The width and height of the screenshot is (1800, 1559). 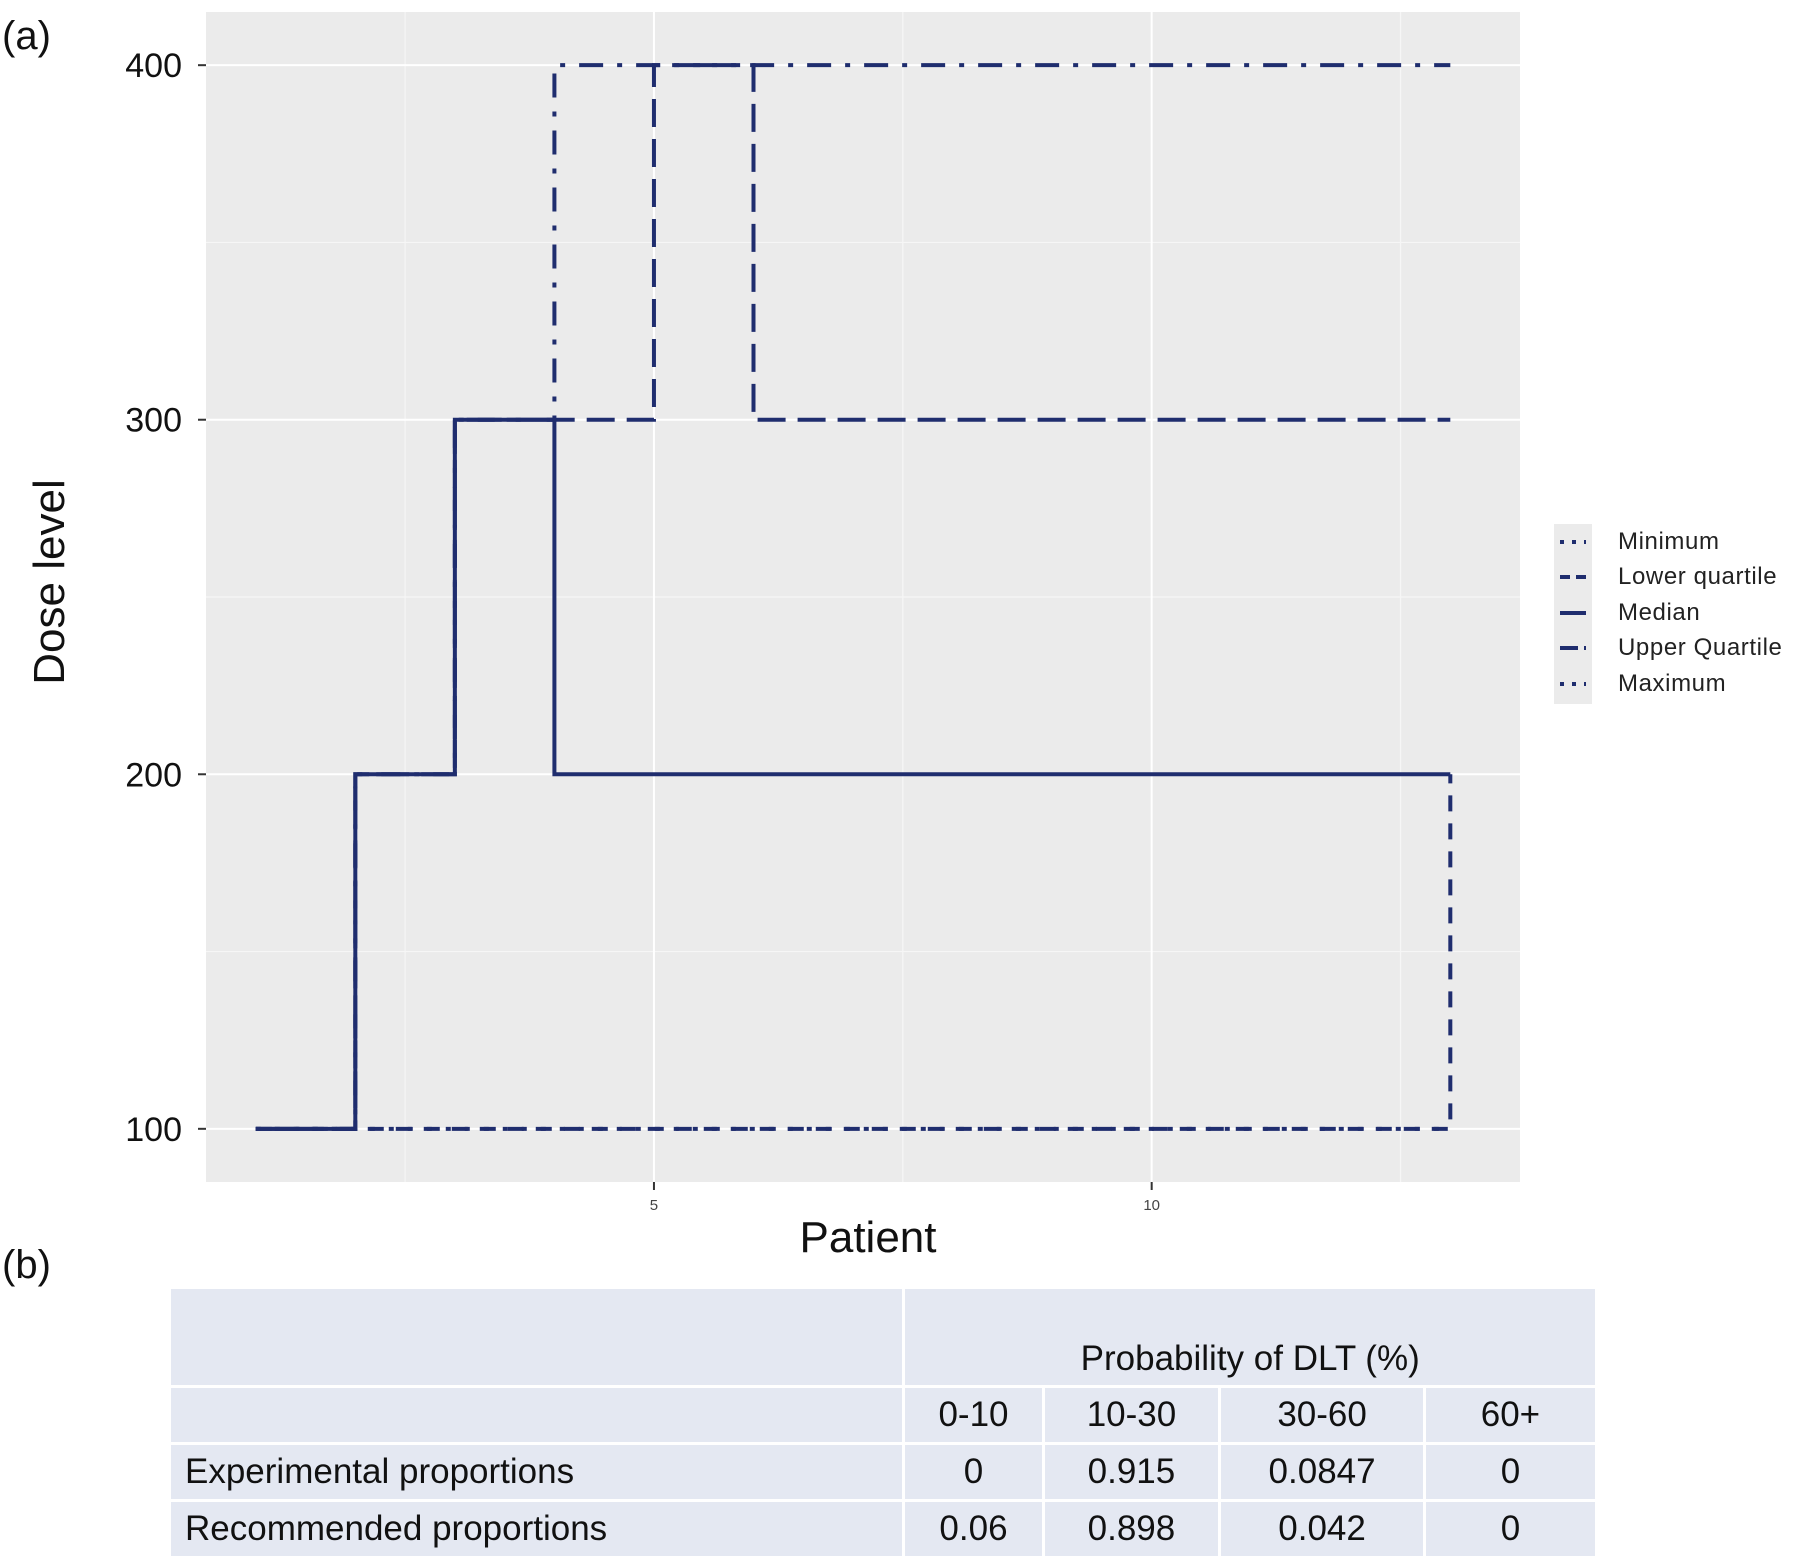 What do you see at coordinates (1131, 1529) in the screenshot?
I see `table-cell: 0.898` at bounding box center [1131, 1529].